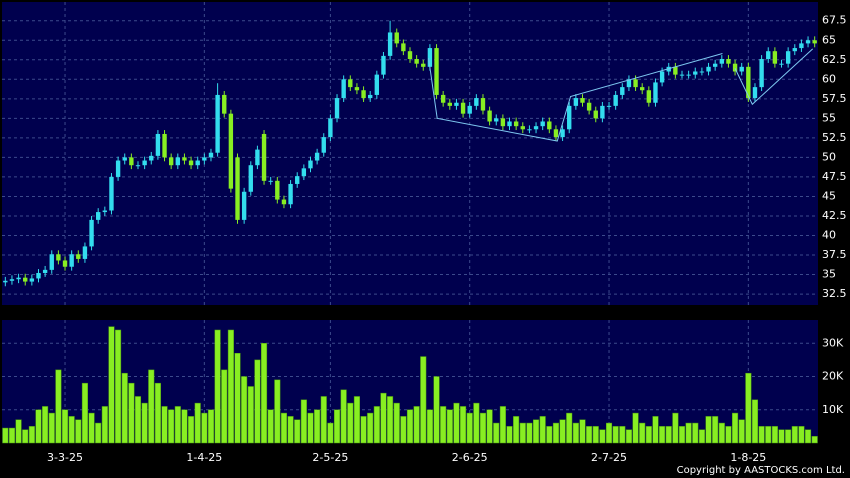 This screenshot has width=850, height=478. Describe the element at coordinates (834, 215) in the screenshot. I see `y-tick-label: 42.5` at that location.